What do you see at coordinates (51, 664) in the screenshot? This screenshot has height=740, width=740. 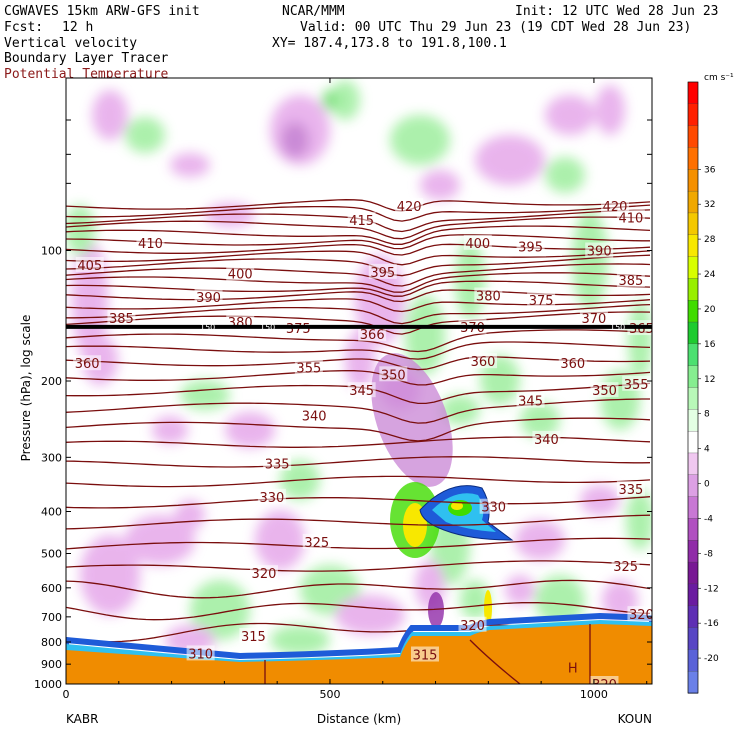 I see `y-tick-label: 900` at bounding box center [51, 664].